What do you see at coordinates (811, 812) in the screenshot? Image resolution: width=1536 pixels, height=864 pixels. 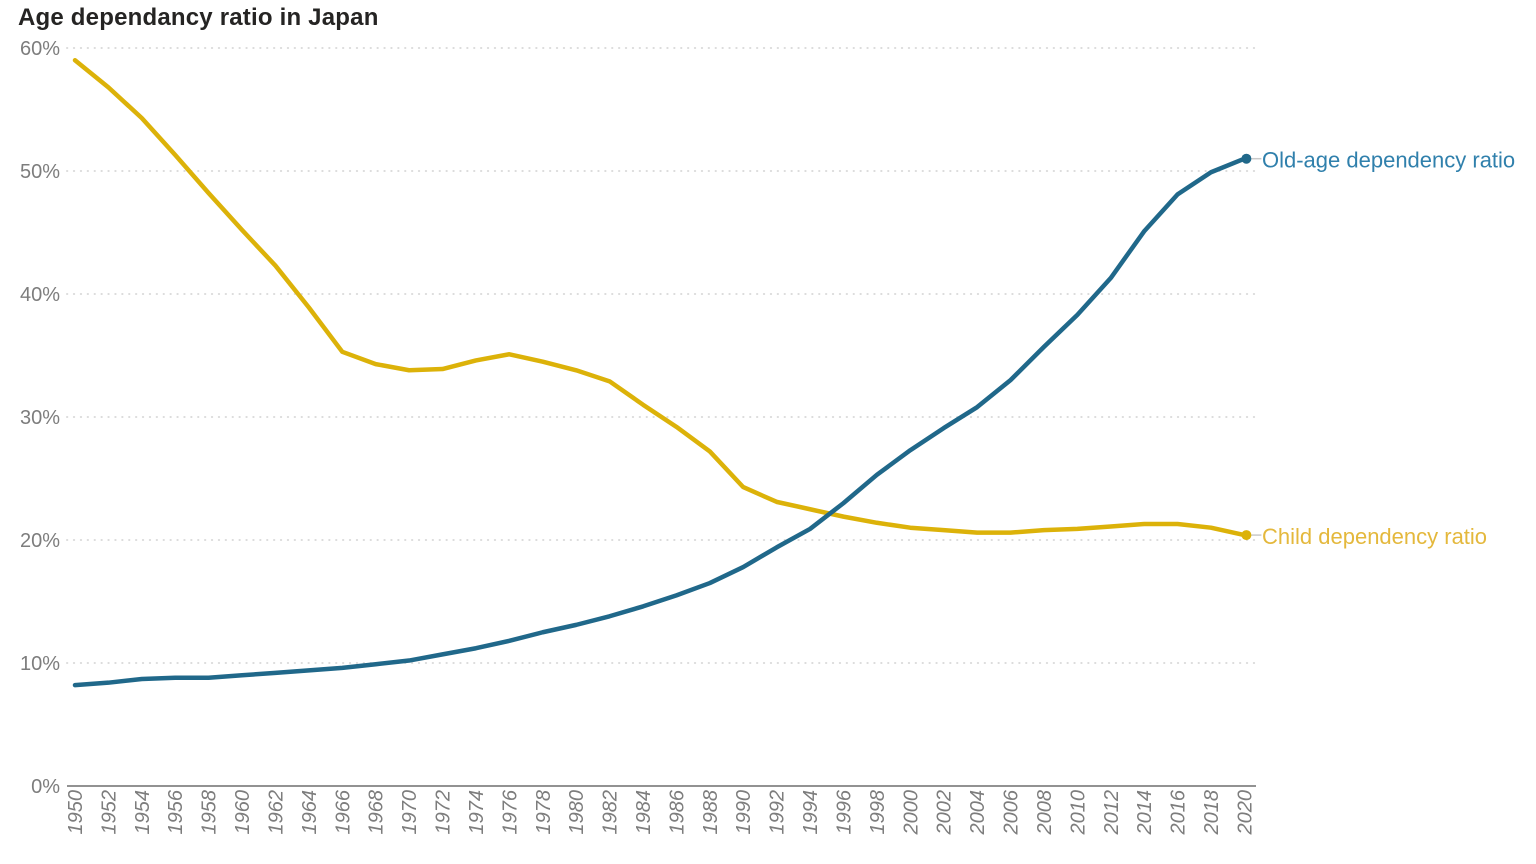 I see `x-axis-label: 1994` at bounding box center [811, 812].